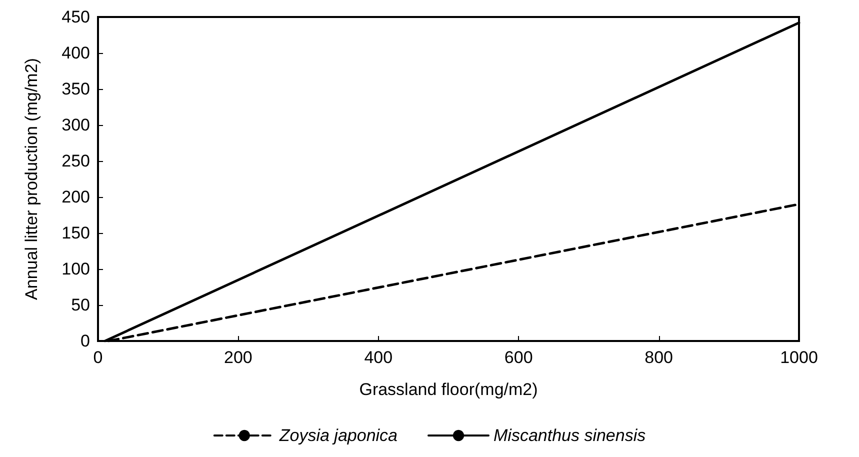  What do you see at coordinates (76, 269) in the screenshot?
I see `y-tick-label: 100` at bounding box center [76, 269].